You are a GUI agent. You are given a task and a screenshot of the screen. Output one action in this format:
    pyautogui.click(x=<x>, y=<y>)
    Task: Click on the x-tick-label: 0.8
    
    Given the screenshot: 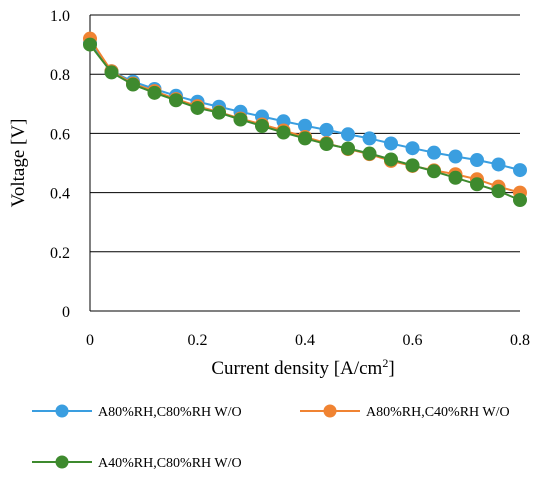 What is the action you would take?
    pyautogui.click(x=520, y=340)
    